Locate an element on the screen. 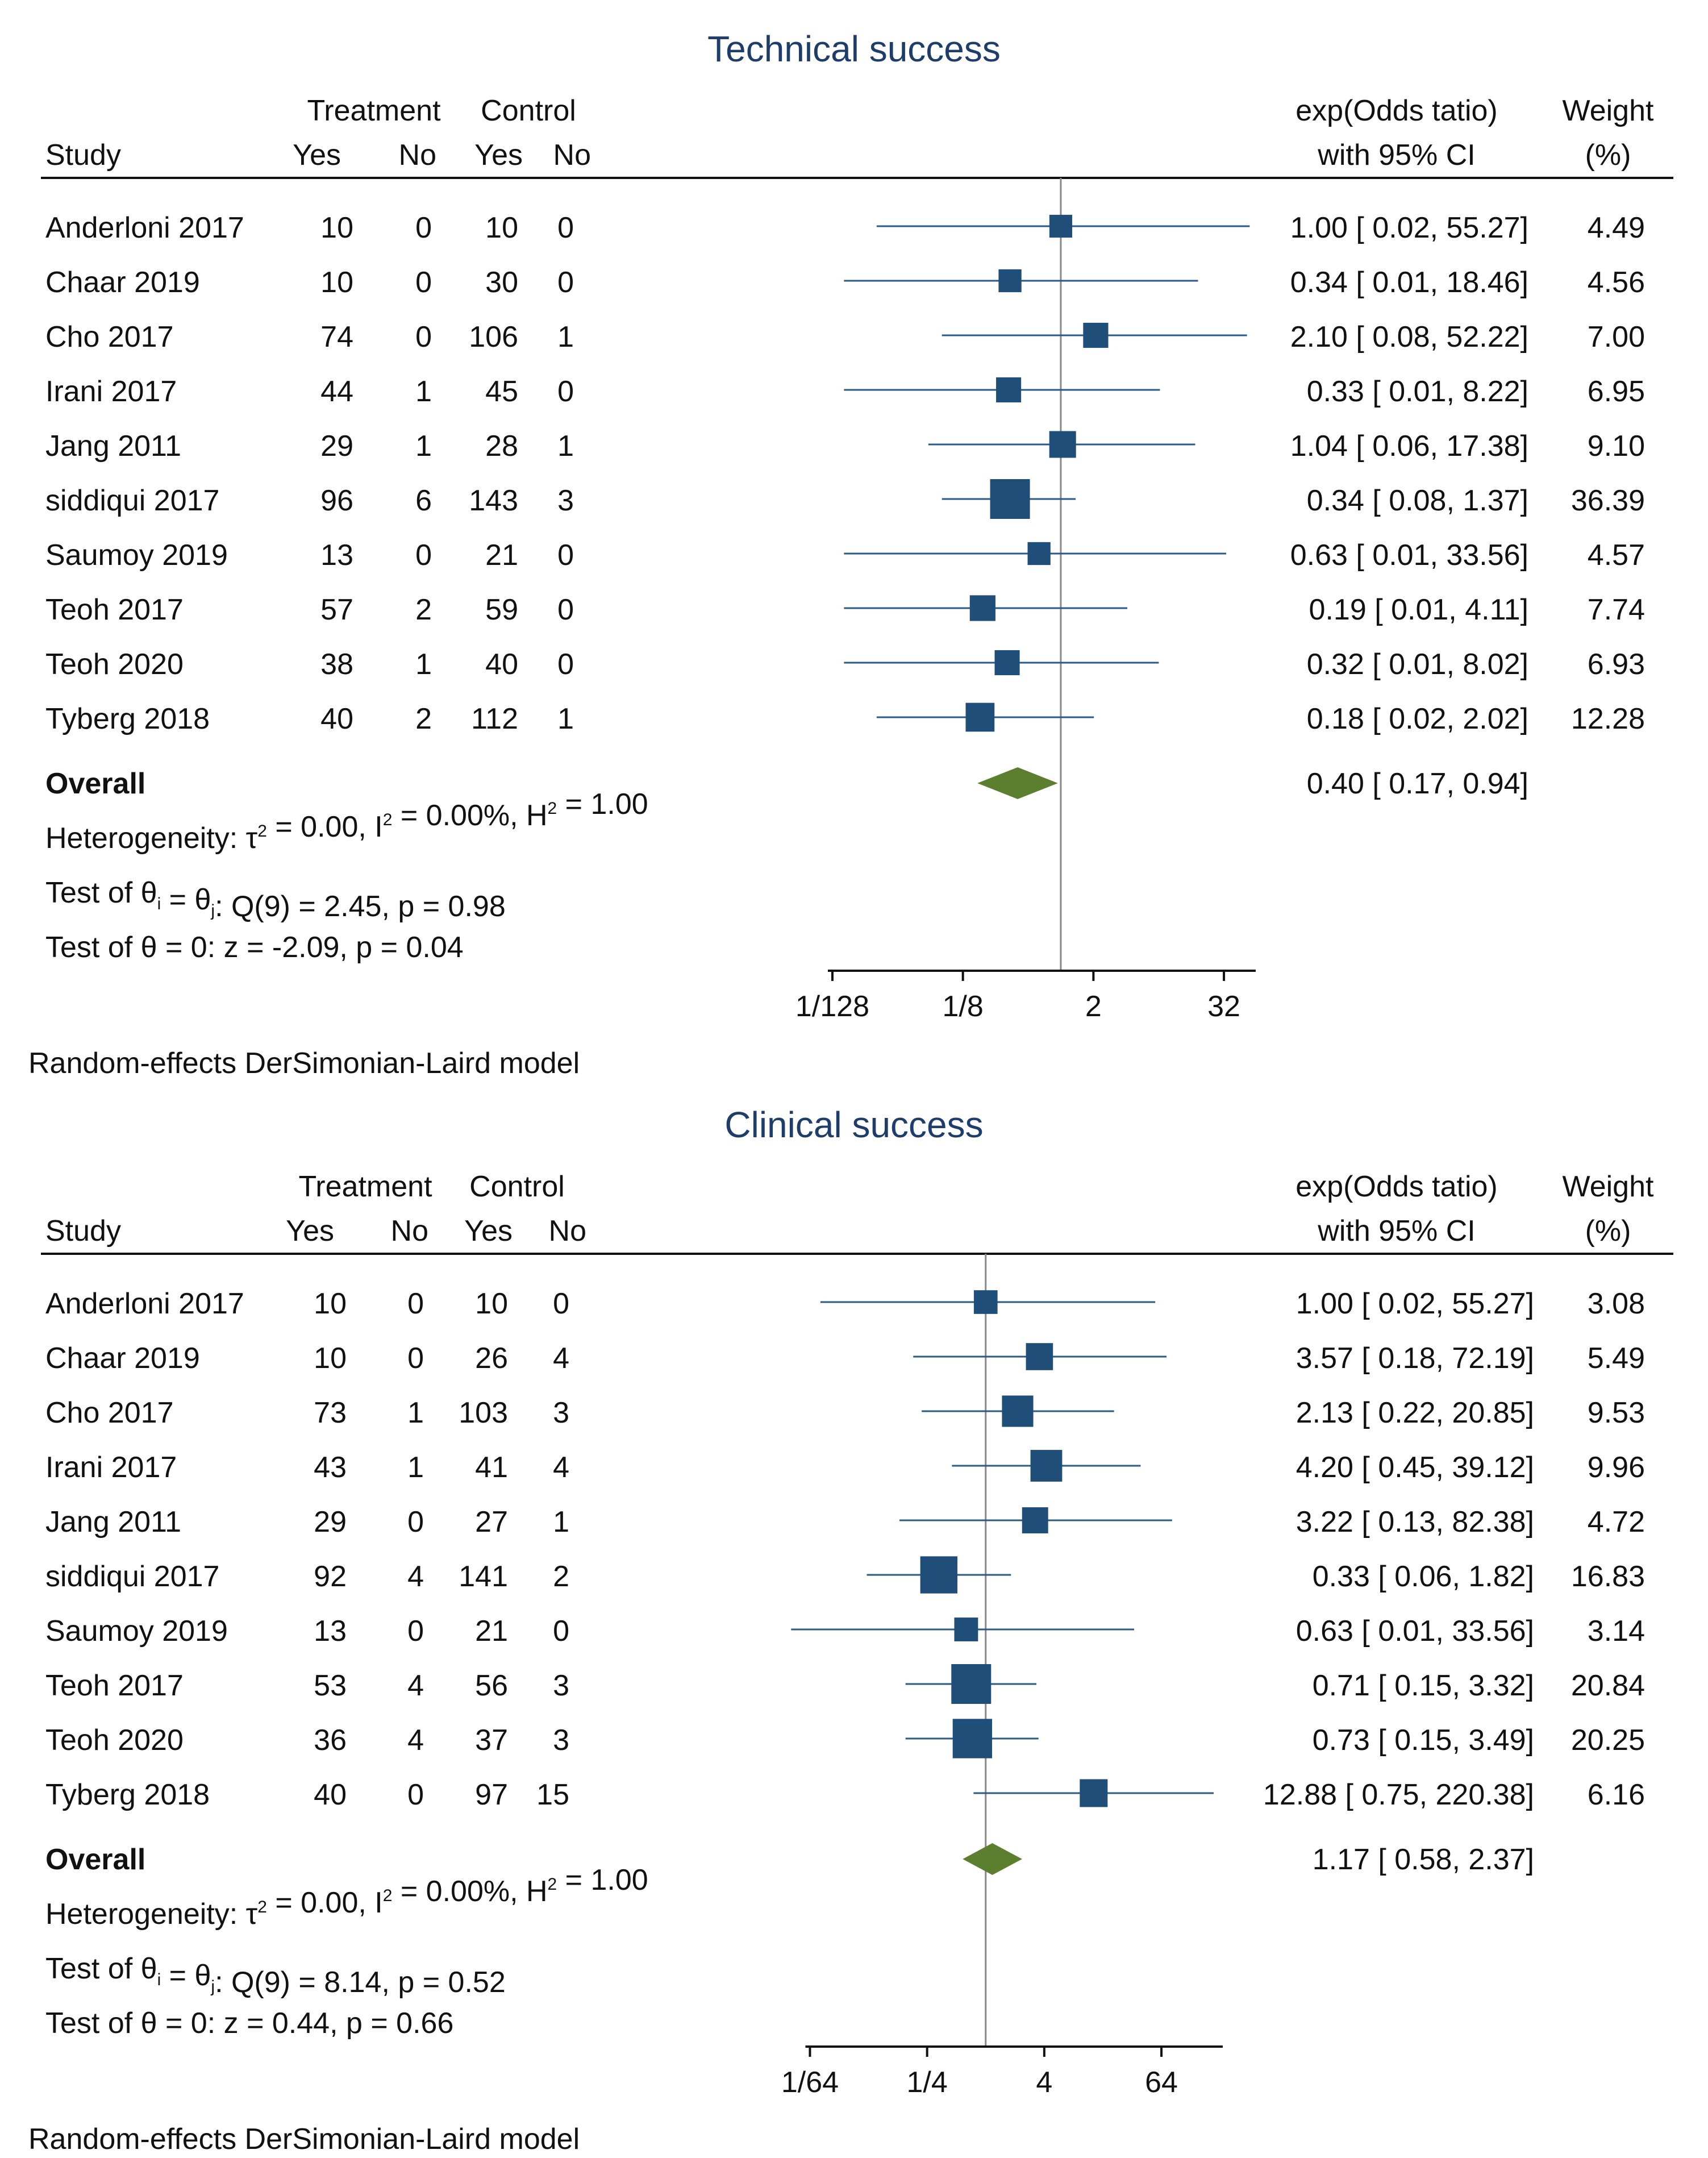  study-row: Teoh 2017 57 2 59 0 0.19 [ 0.01, 4.11] 7.74 is located at coordinates (845, 609).